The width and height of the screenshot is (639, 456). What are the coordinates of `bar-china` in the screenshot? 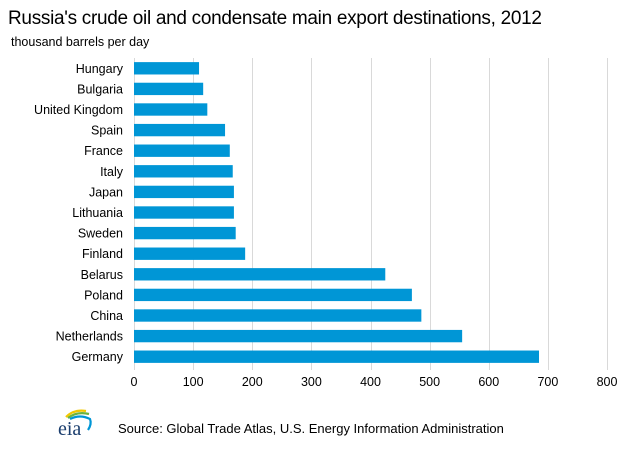 It's located at (278, 315).